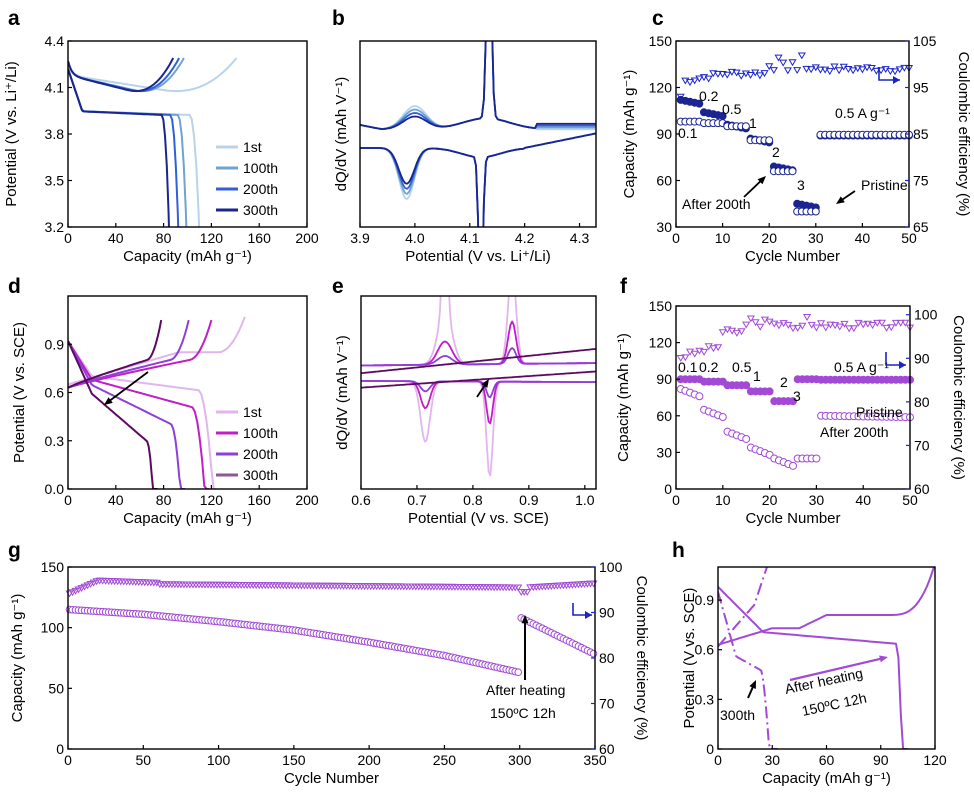  What do you see at coordinates (688, 367) in the screenshot?
I see `f-rate-0.1: 0.1` at bounding box center [688, 367].